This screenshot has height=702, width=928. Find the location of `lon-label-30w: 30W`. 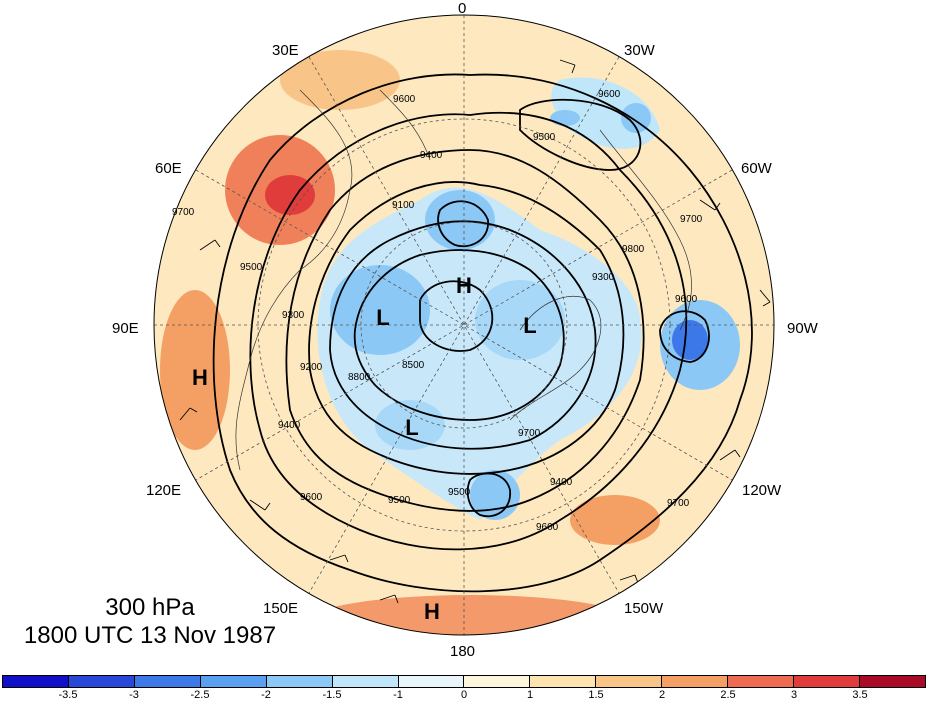

lon-label-30w: 30W is located at coordinates (639, 50).